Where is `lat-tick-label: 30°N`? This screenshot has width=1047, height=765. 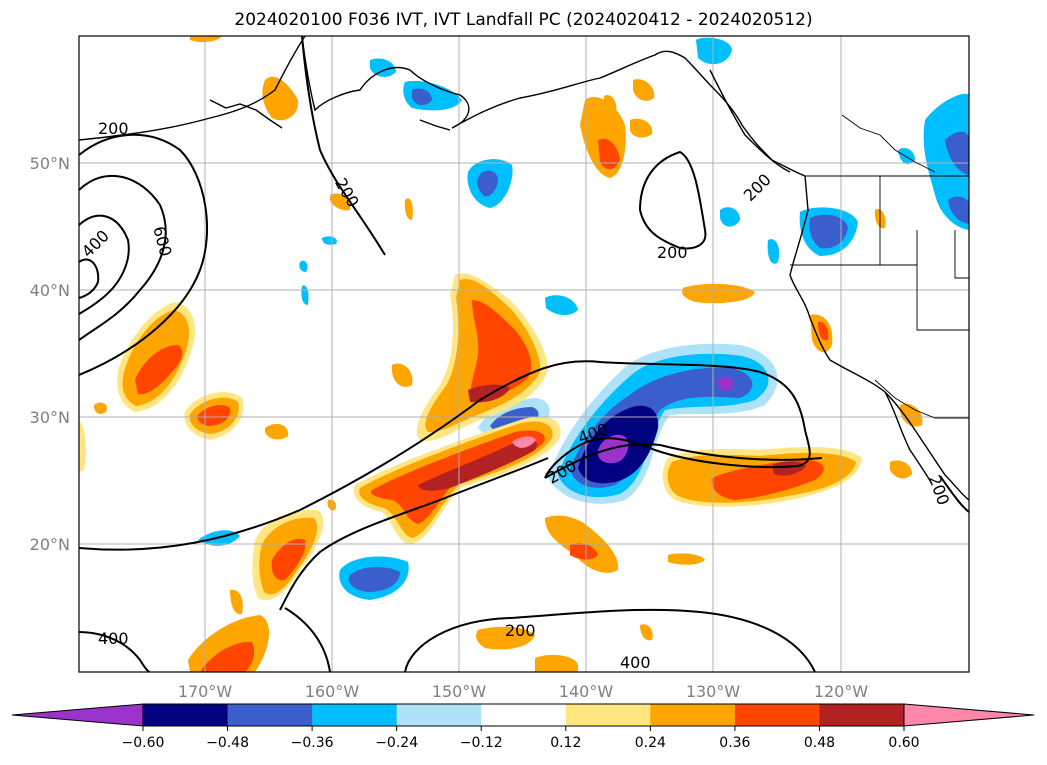
lat-tick-label: 30°N is located at coordinates (50, 417).